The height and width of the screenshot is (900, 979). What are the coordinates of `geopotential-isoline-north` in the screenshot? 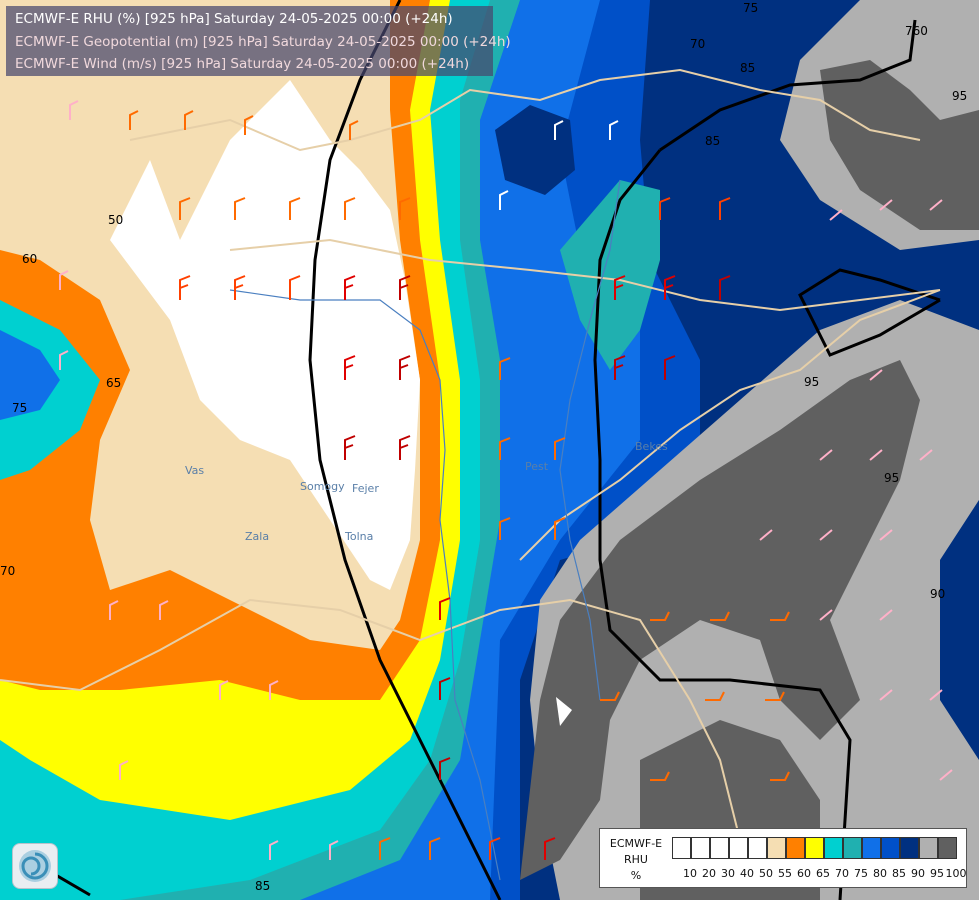 It's located at (788, 85).